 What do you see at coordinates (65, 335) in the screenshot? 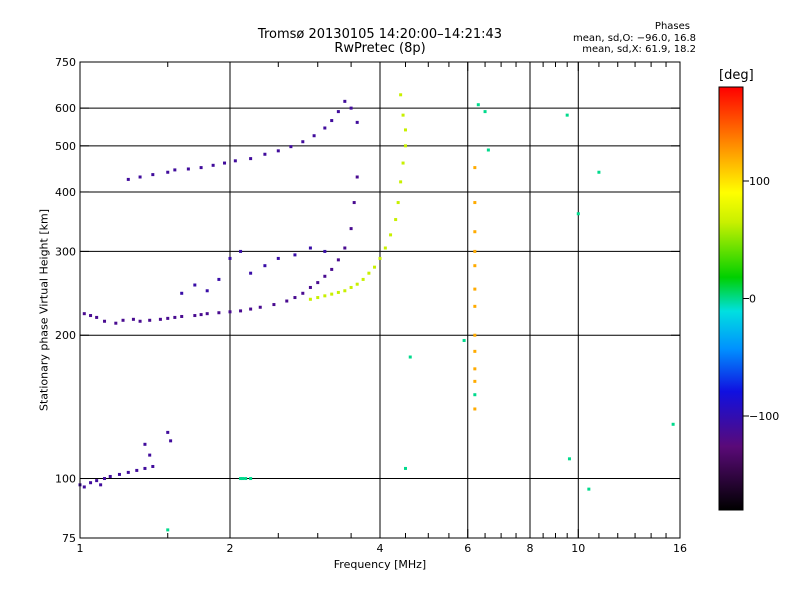
I see `y-tick-label: 200` at bounding box center [65, 335].